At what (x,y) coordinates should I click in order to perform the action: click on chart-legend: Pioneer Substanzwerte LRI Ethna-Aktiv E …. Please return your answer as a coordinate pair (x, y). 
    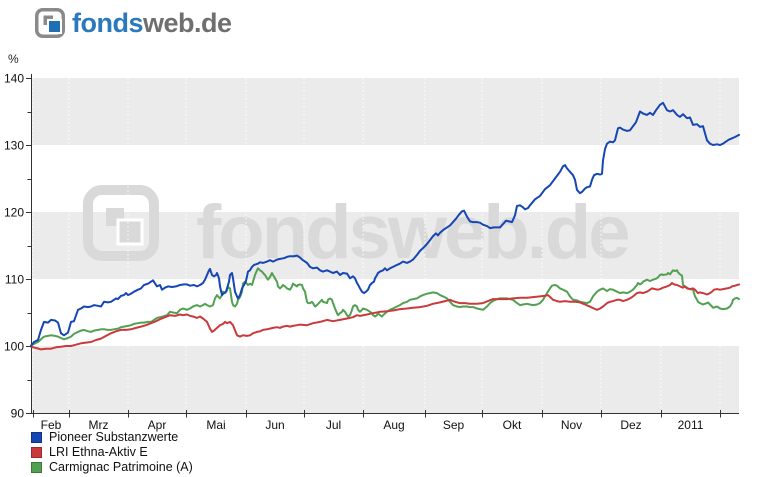
    Looking at the image, I should click on (112, 452).